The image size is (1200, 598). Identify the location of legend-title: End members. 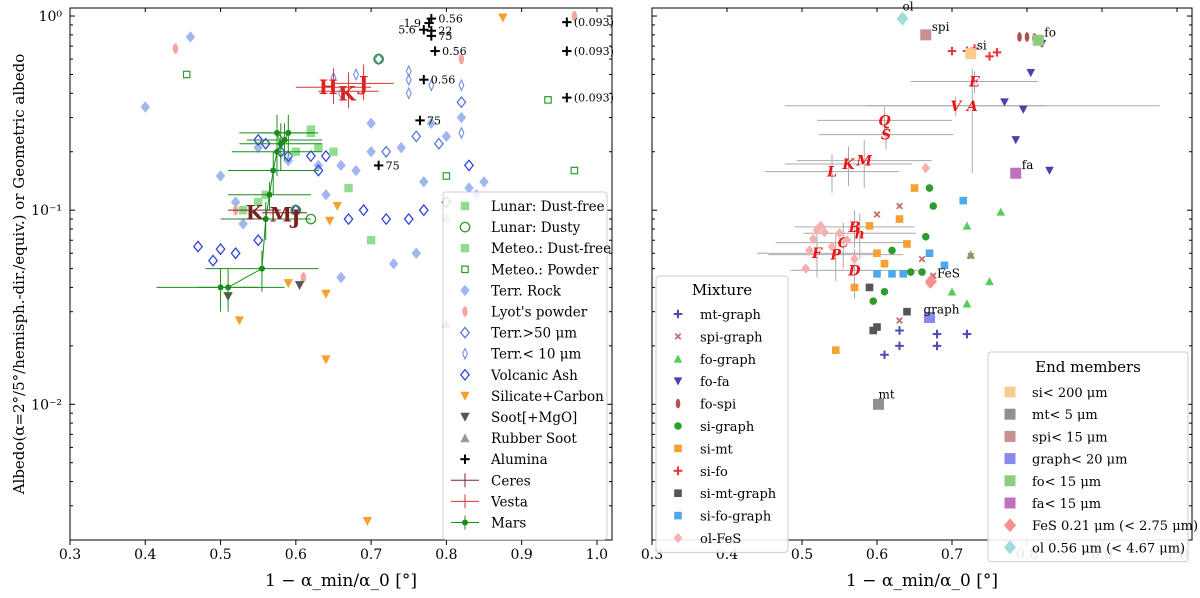
(1088, 367).